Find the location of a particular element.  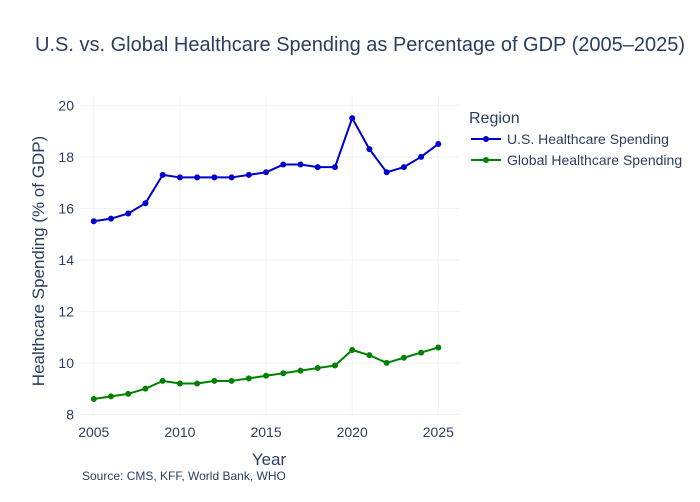

x-tick-label: 2015 is located at coordinates (265, 432).